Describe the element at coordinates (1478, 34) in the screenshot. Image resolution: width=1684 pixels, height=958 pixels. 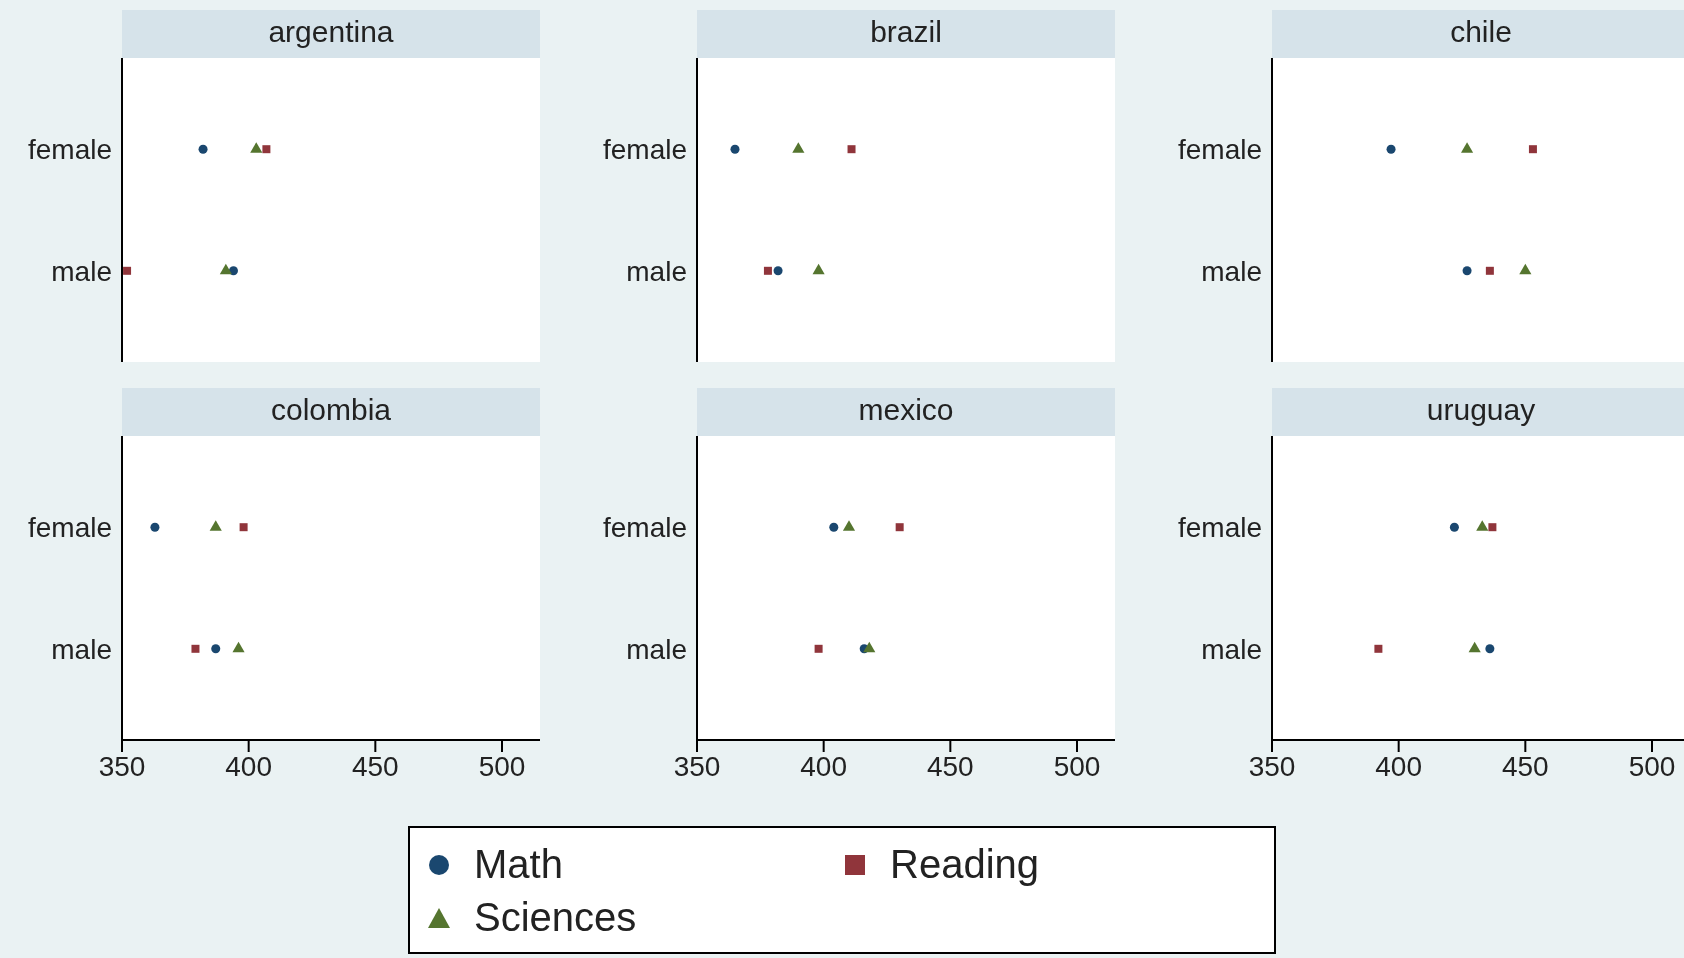
I see `chart-title: chile` at that location.